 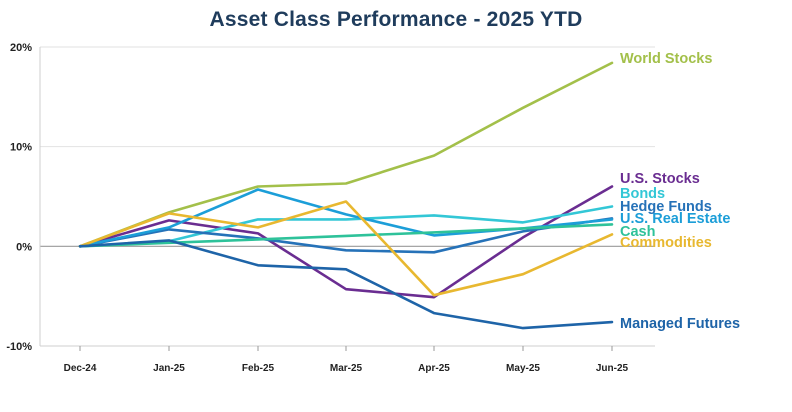 I want to click on x-tick-label: Mar-25, so click(x=346, y=368).